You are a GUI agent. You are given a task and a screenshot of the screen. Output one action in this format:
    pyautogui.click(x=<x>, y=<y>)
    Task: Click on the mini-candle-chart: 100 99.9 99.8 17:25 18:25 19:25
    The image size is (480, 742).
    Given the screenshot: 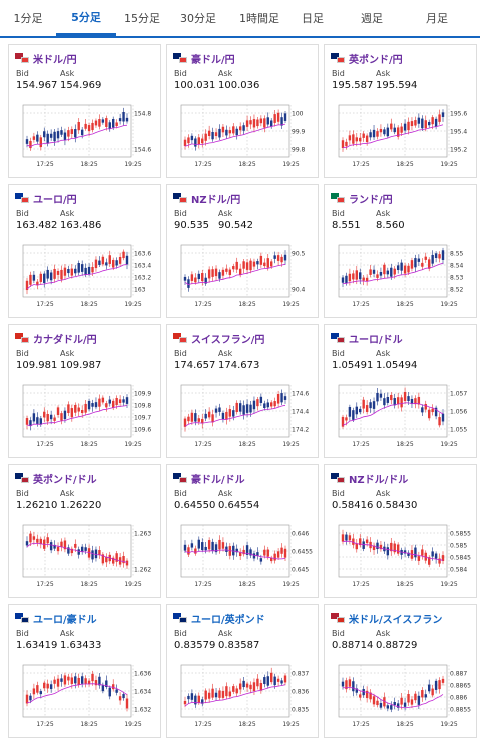 What is the action you would take?
    pyautogui.click(x=244, y=138)
    